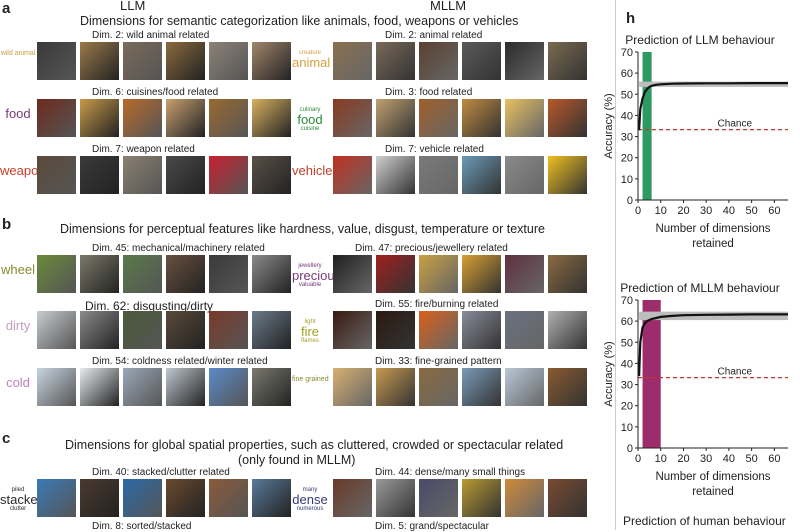 The height and width of the screenshot is (532, 800). I want to click on x-tick-label: 60, so click(774, 459).